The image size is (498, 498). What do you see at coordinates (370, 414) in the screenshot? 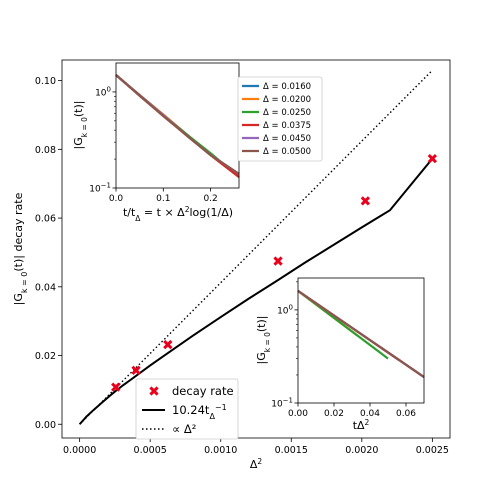
I see `bottom-inset-x-tick-label: 0.04` at bounding box center [370, 414].